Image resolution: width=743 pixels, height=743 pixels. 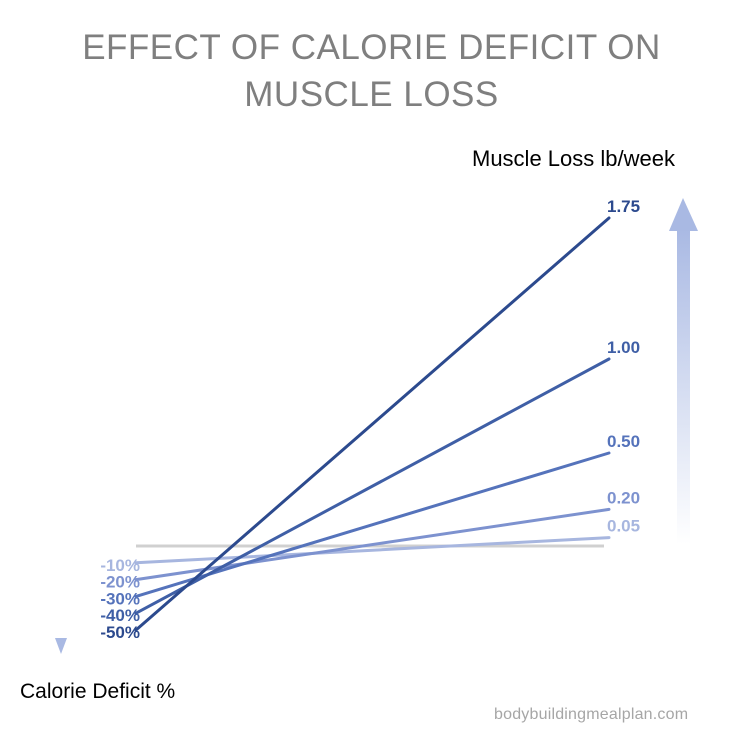 I want to click on down-arrow-icon, so click(x=61, y=603).